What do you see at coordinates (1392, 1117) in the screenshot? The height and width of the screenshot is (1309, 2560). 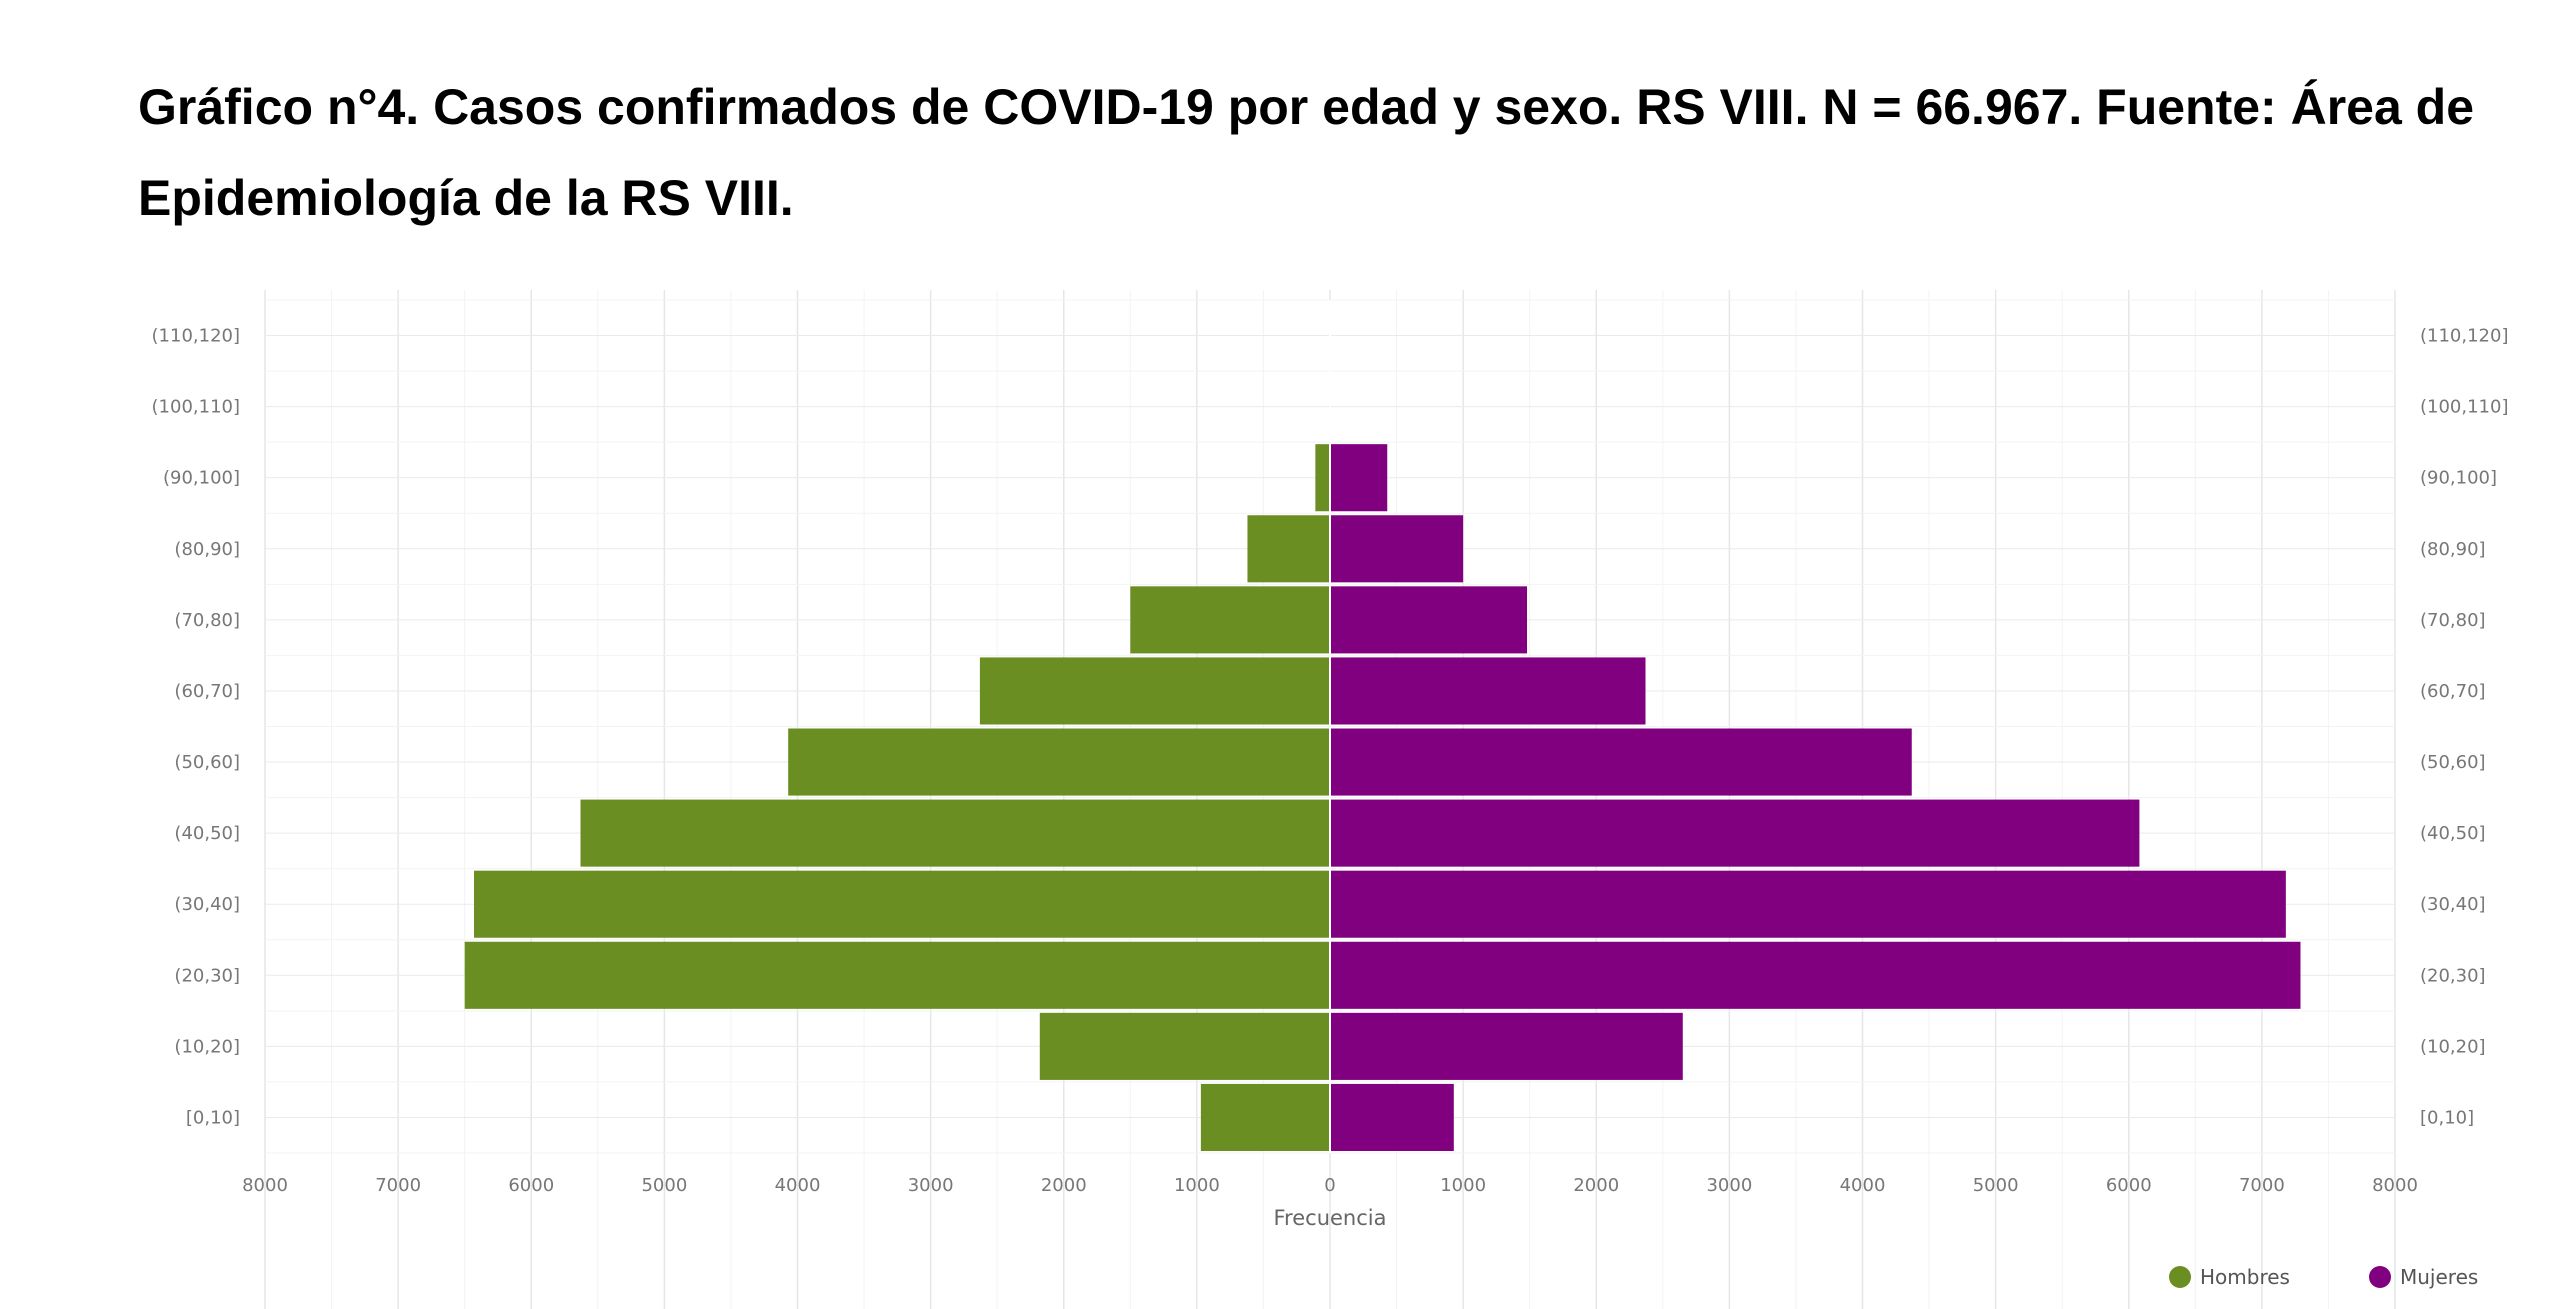 I see `bar-mujeres-[0,10]` at bounding box center [1392, 1117].